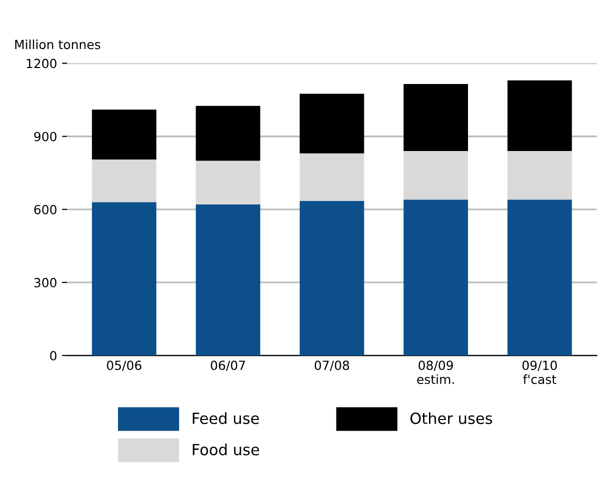  Describe the element at coordinates (45, 283) in the screenshot. I see `y-tick-label: 300` at that location.